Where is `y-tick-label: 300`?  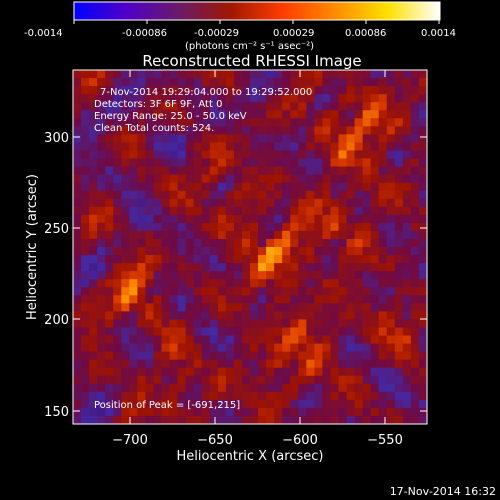 y-tick-label: 300 is located at coordinates (56, 138).